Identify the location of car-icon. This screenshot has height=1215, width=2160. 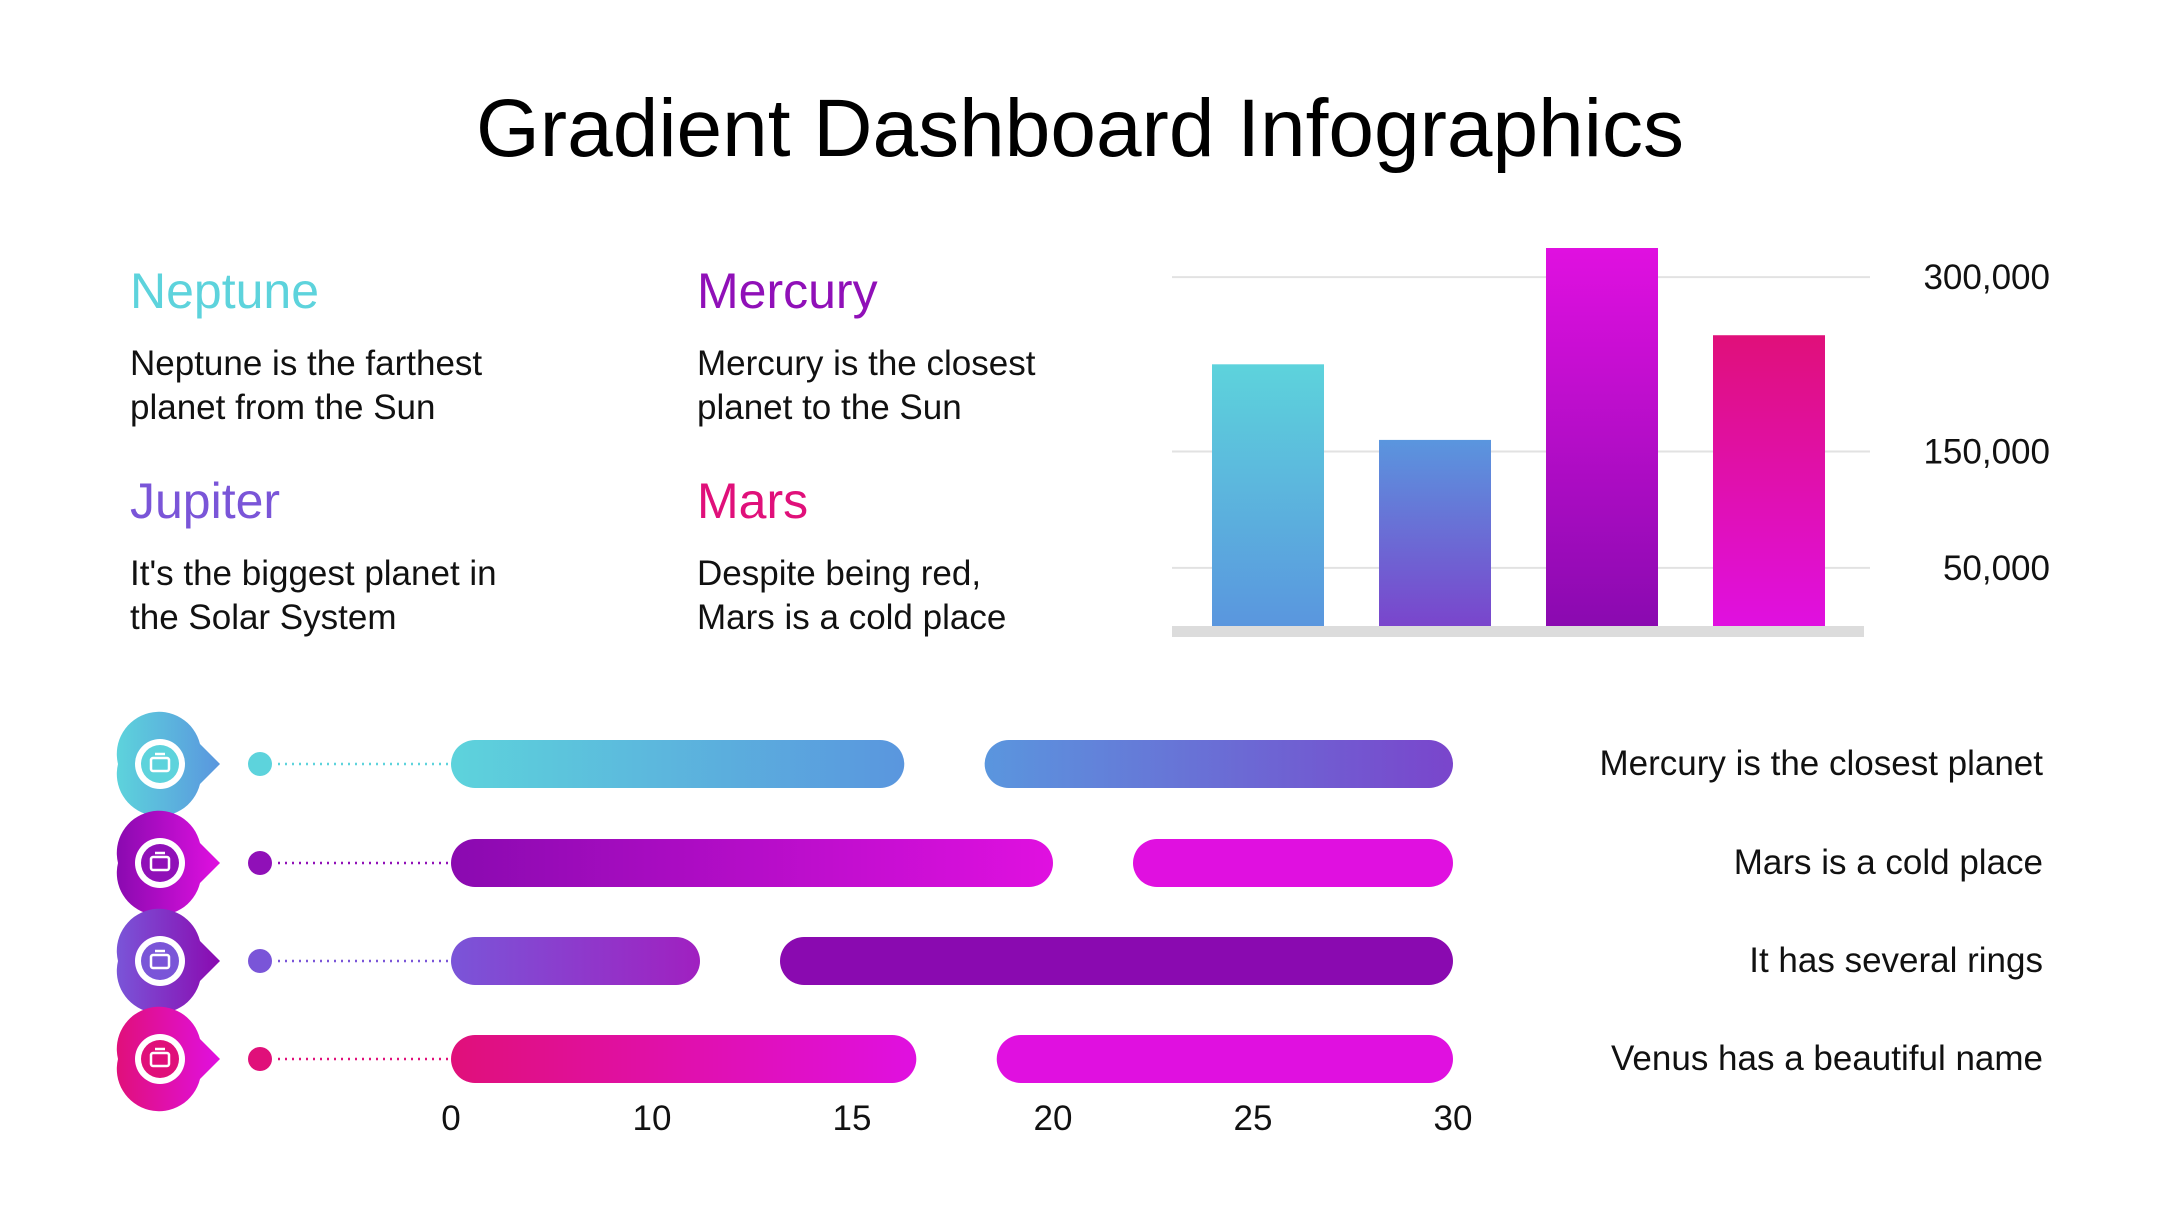
(160, 961).